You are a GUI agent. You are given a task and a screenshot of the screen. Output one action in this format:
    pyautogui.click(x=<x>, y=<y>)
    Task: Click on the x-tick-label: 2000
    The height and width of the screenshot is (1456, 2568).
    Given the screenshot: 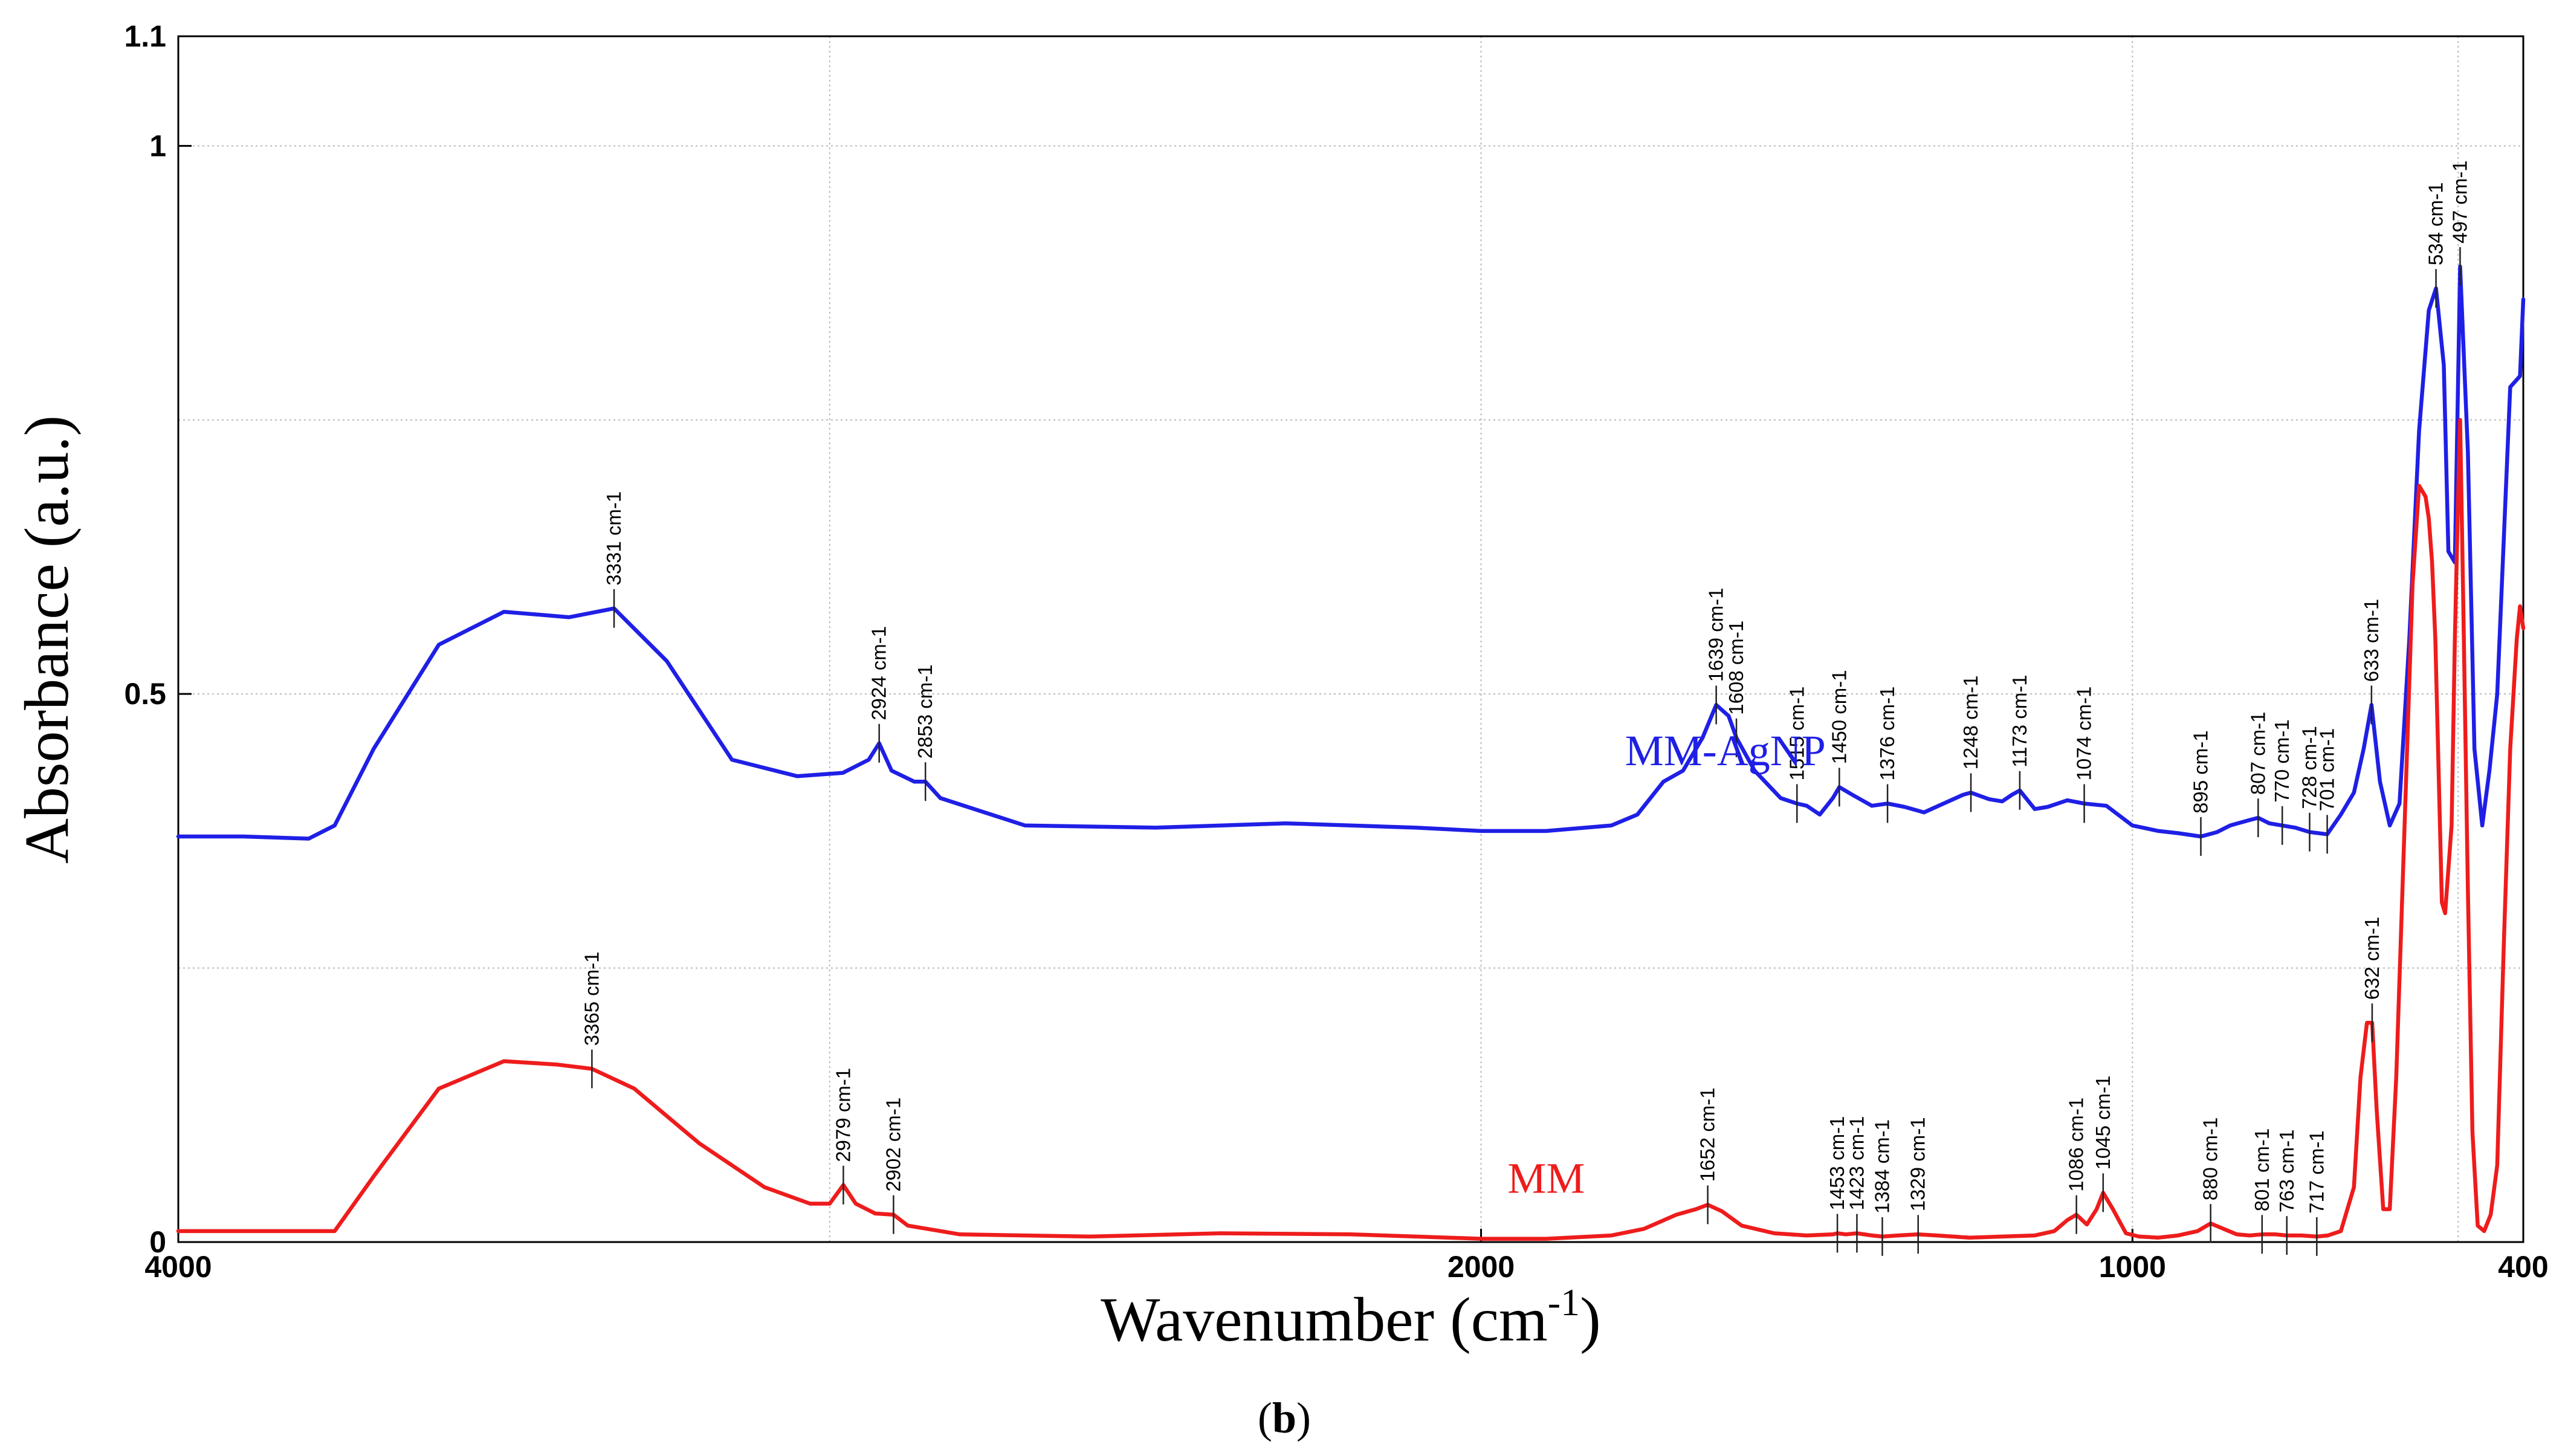 What is the action you would take?
    pyautogui.click(x=1481, y=1267)
    